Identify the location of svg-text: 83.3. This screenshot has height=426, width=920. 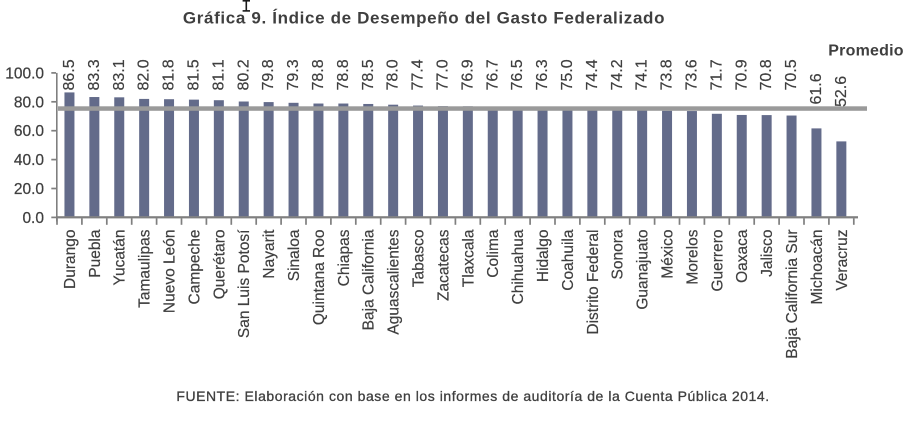
(94, 74).